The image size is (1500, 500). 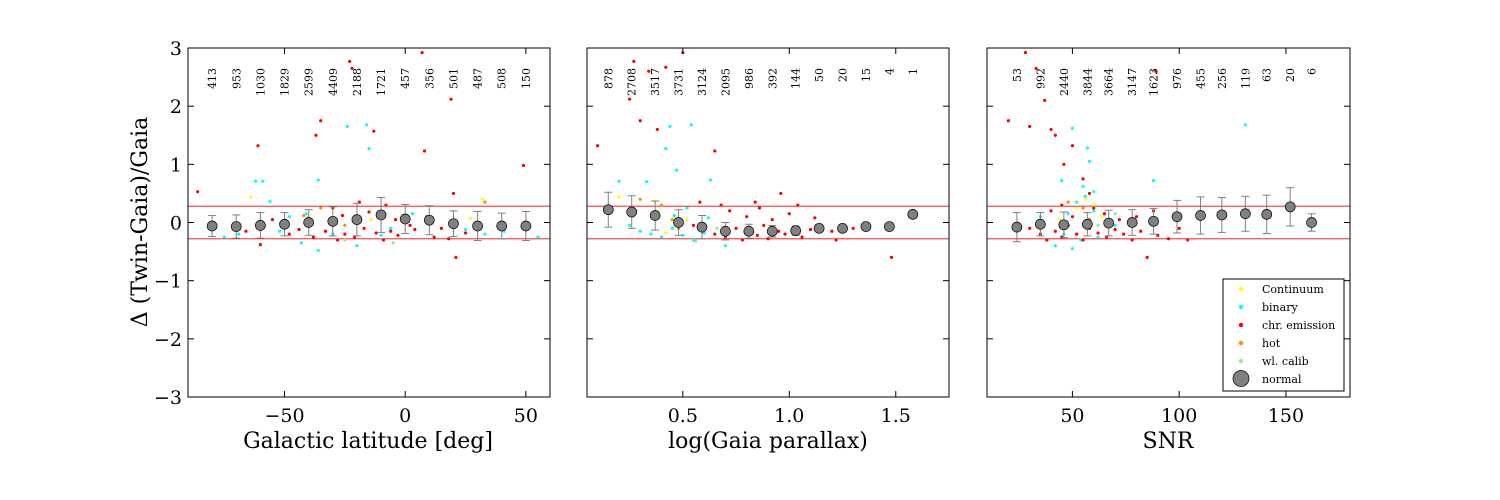 What do you see at coordinates (749, 78) in the screenshot?
I see `bin-count-label: 986` at bounding box center [749, 78].